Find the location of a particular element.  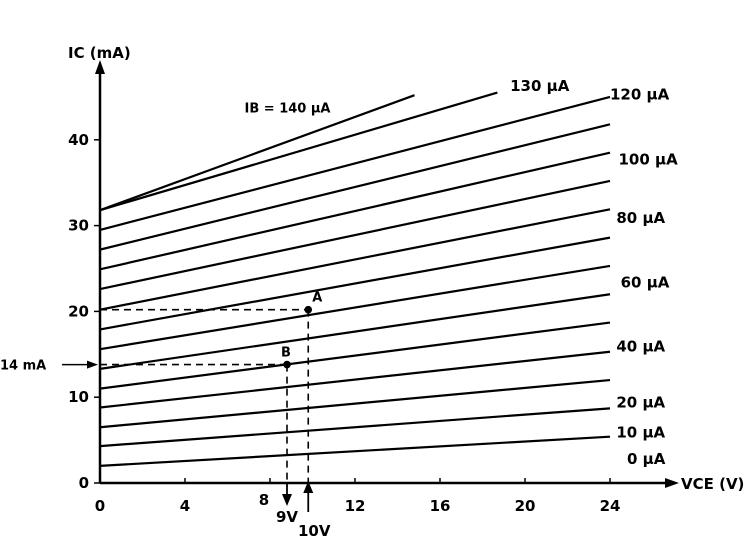

x-axis-title: VCE (V) is located at coordinates (712, 484).